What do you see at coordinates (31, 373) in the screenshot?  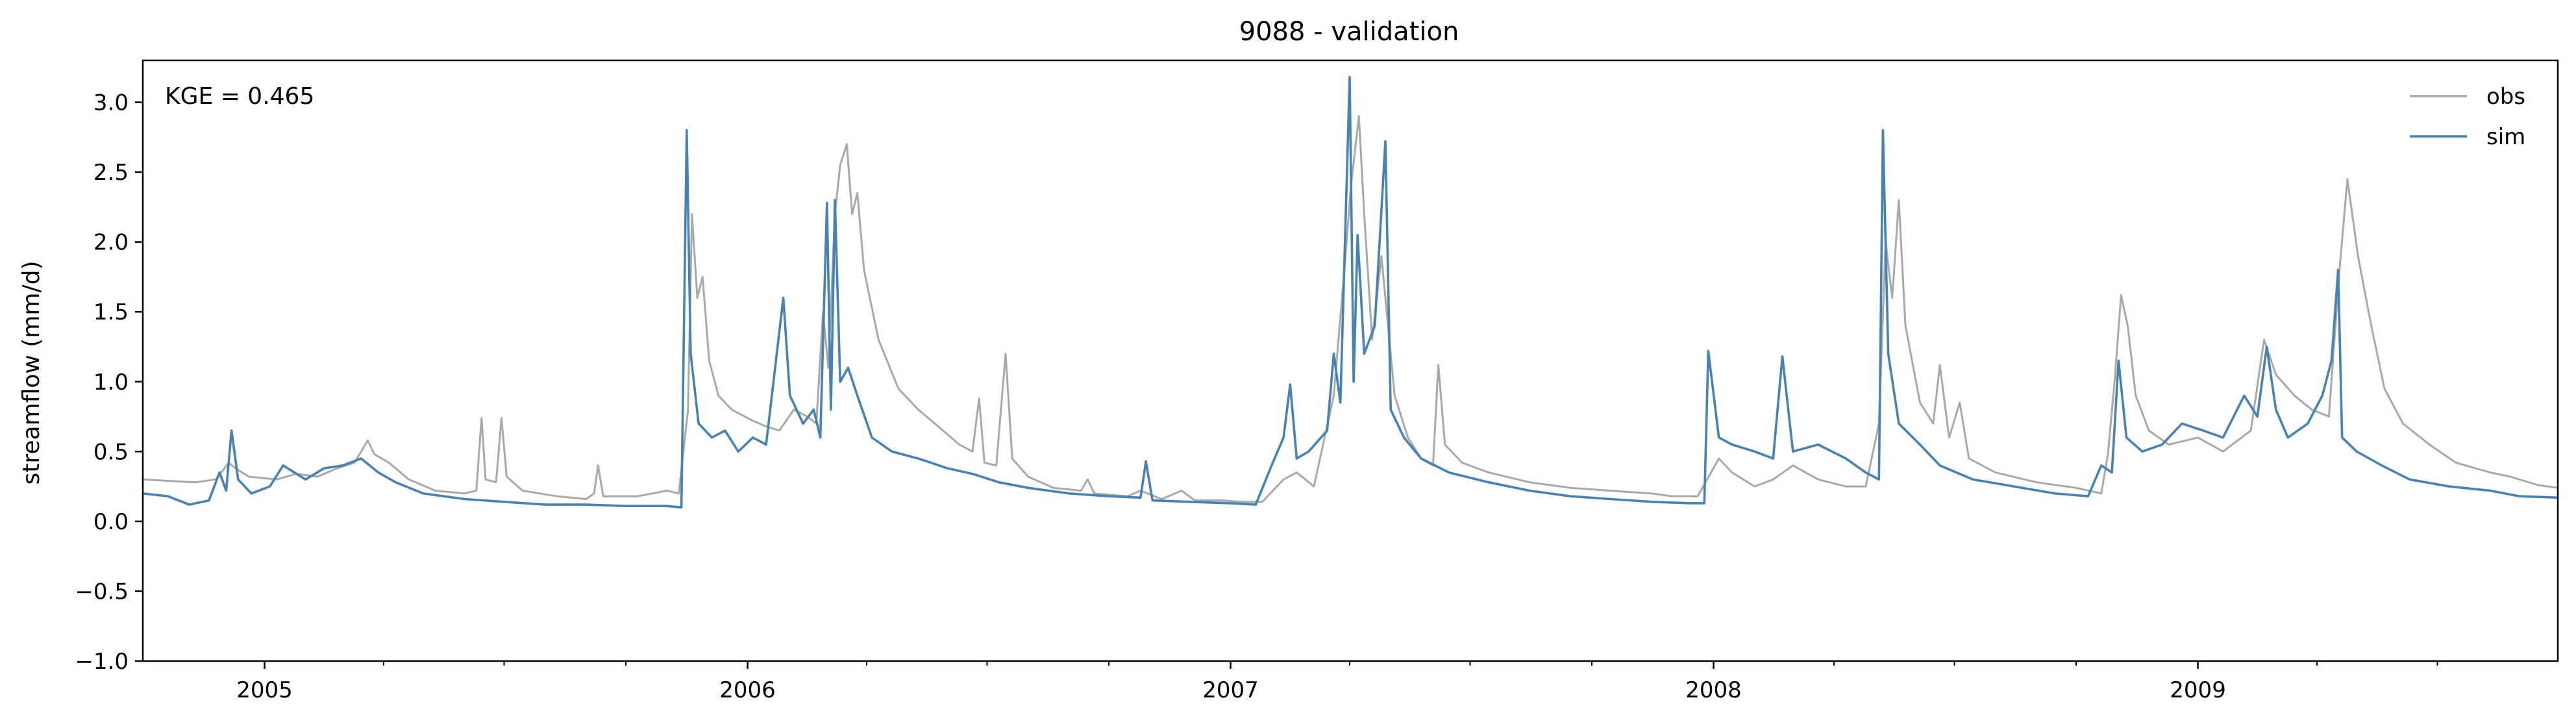 I see `y-axis-label: streamflow (mm/d)` at bounding box center [31, 373].